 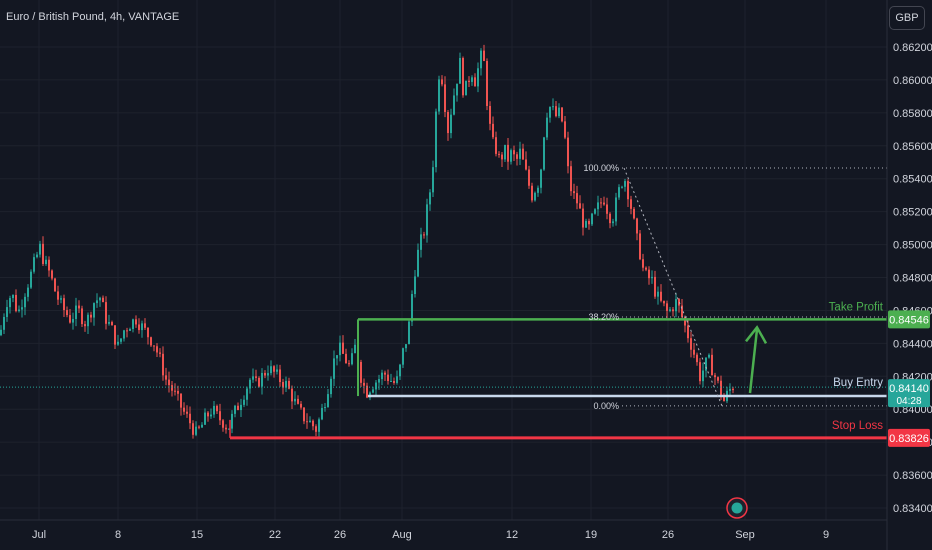 I want to click on currency-selector: GBP, so click(x=907, y=18).